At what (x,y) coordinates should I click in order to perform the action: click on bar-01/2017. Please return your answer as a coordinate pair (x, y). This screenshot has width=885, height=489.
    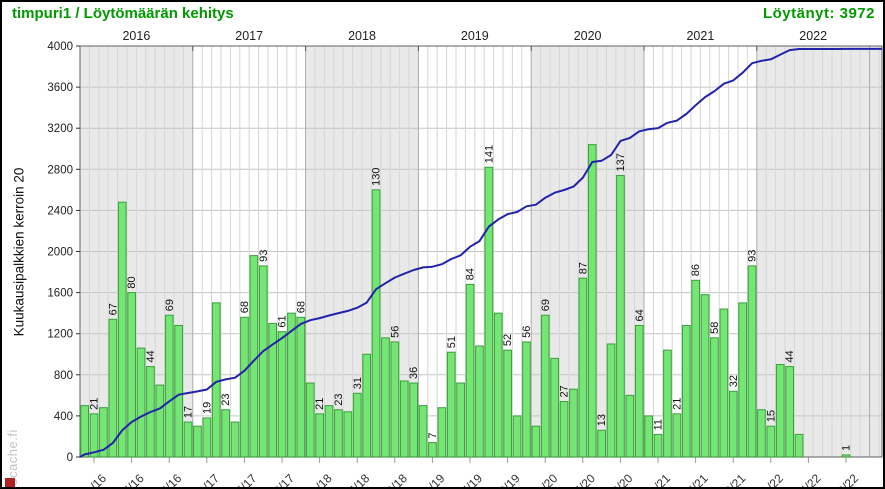
    Looking at the image, I should click on (197, 441).